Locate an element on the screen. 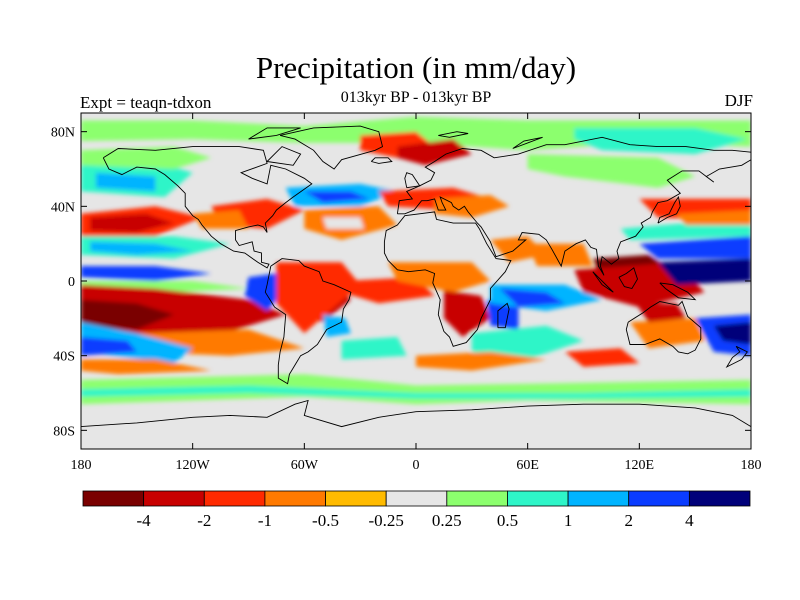  colorbar-label: -1 is located at coordinates (265, 520).